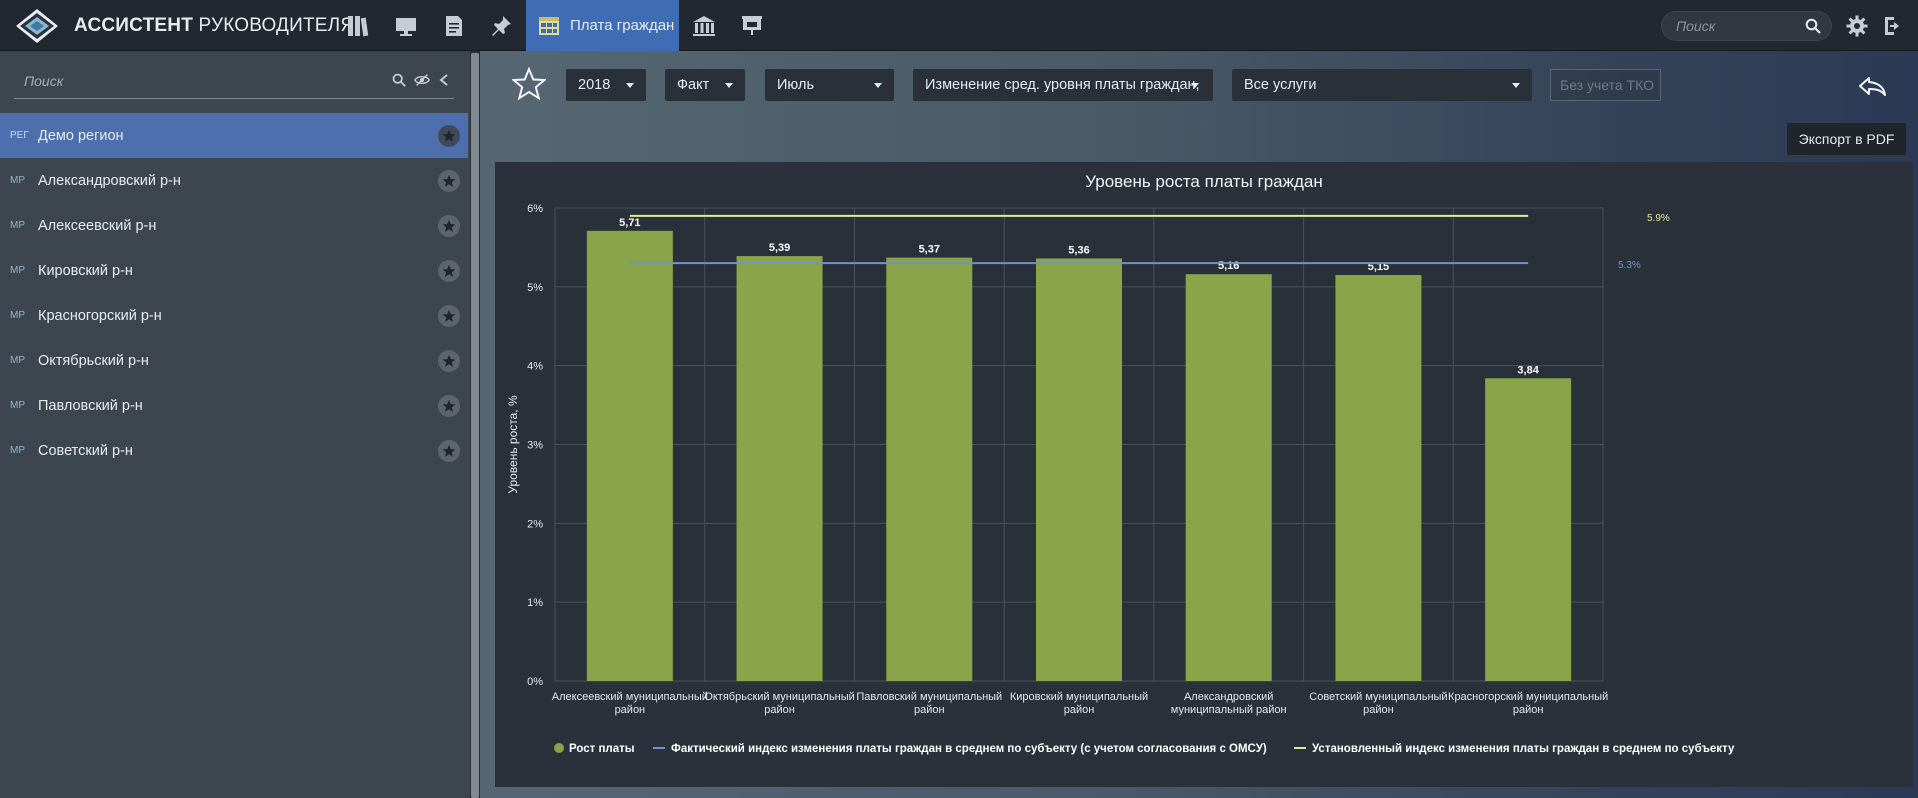 The image size is (1918, 798). Describe the element at coordinates (234, 80) in the screenshot. I see `sidebar-search-input: Поиск` at that location.